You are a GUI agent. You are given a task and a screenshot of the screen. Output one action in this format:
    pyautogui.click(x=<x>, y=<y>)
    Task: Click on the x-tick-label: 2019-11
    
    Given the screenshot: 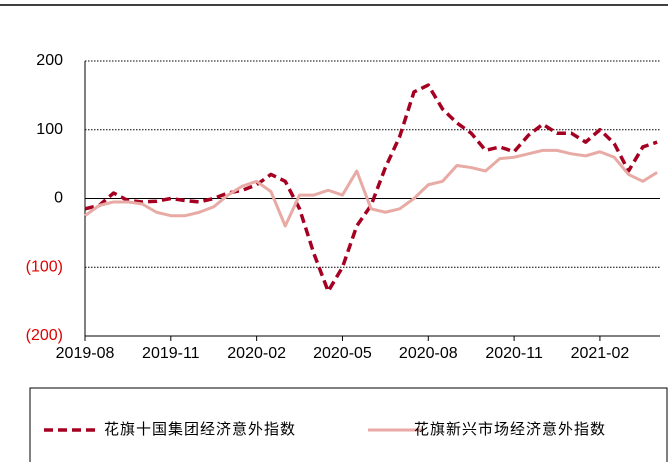 What is the action you would take?
    pyautogui.click(x=171, y=353)
    